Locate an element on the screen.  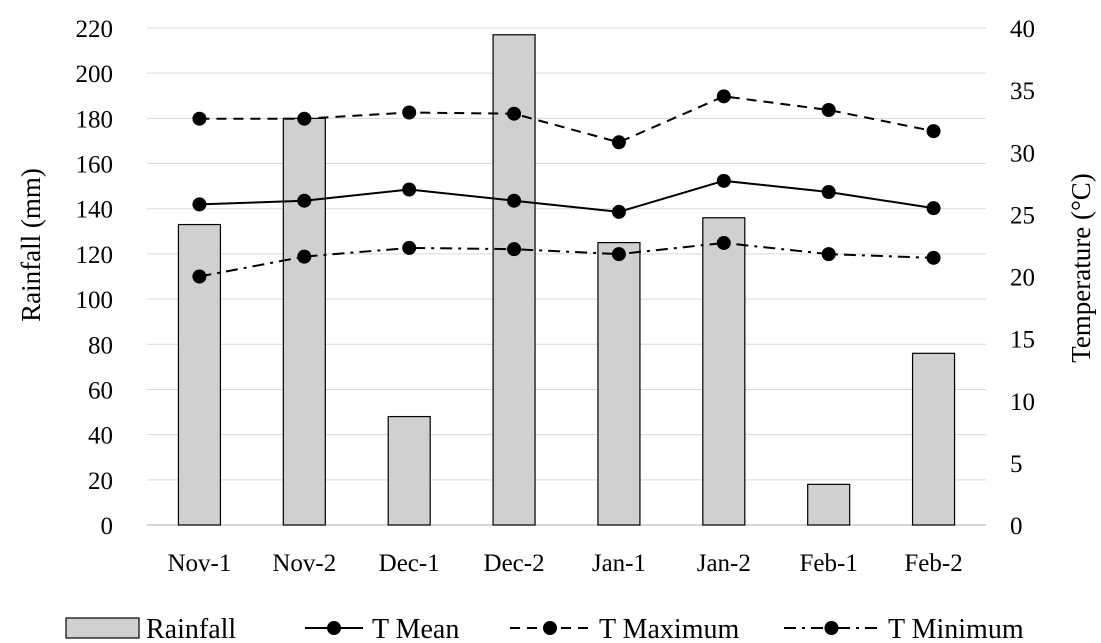
category-label: Dec-1 is located at coordinates (409, 563).